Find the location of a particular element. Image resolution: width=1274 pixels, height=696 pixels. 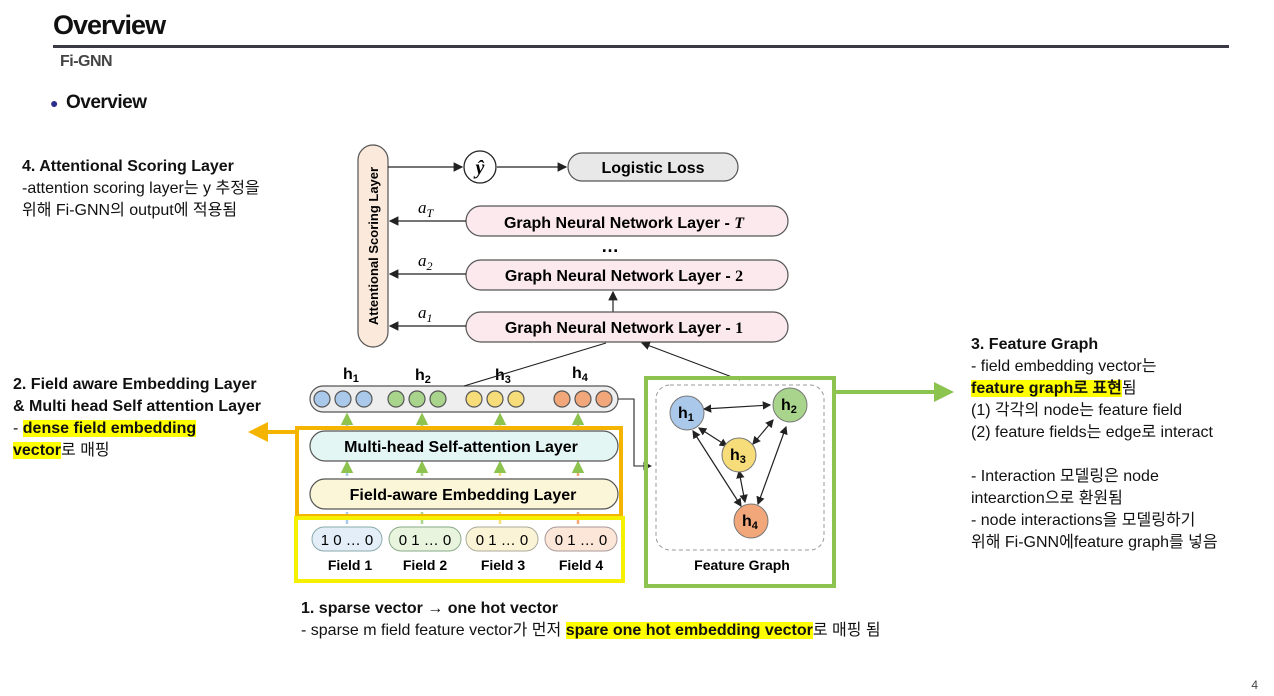

note-line: - Interaction 모델링은 node is located at coordinates (1065, 476).